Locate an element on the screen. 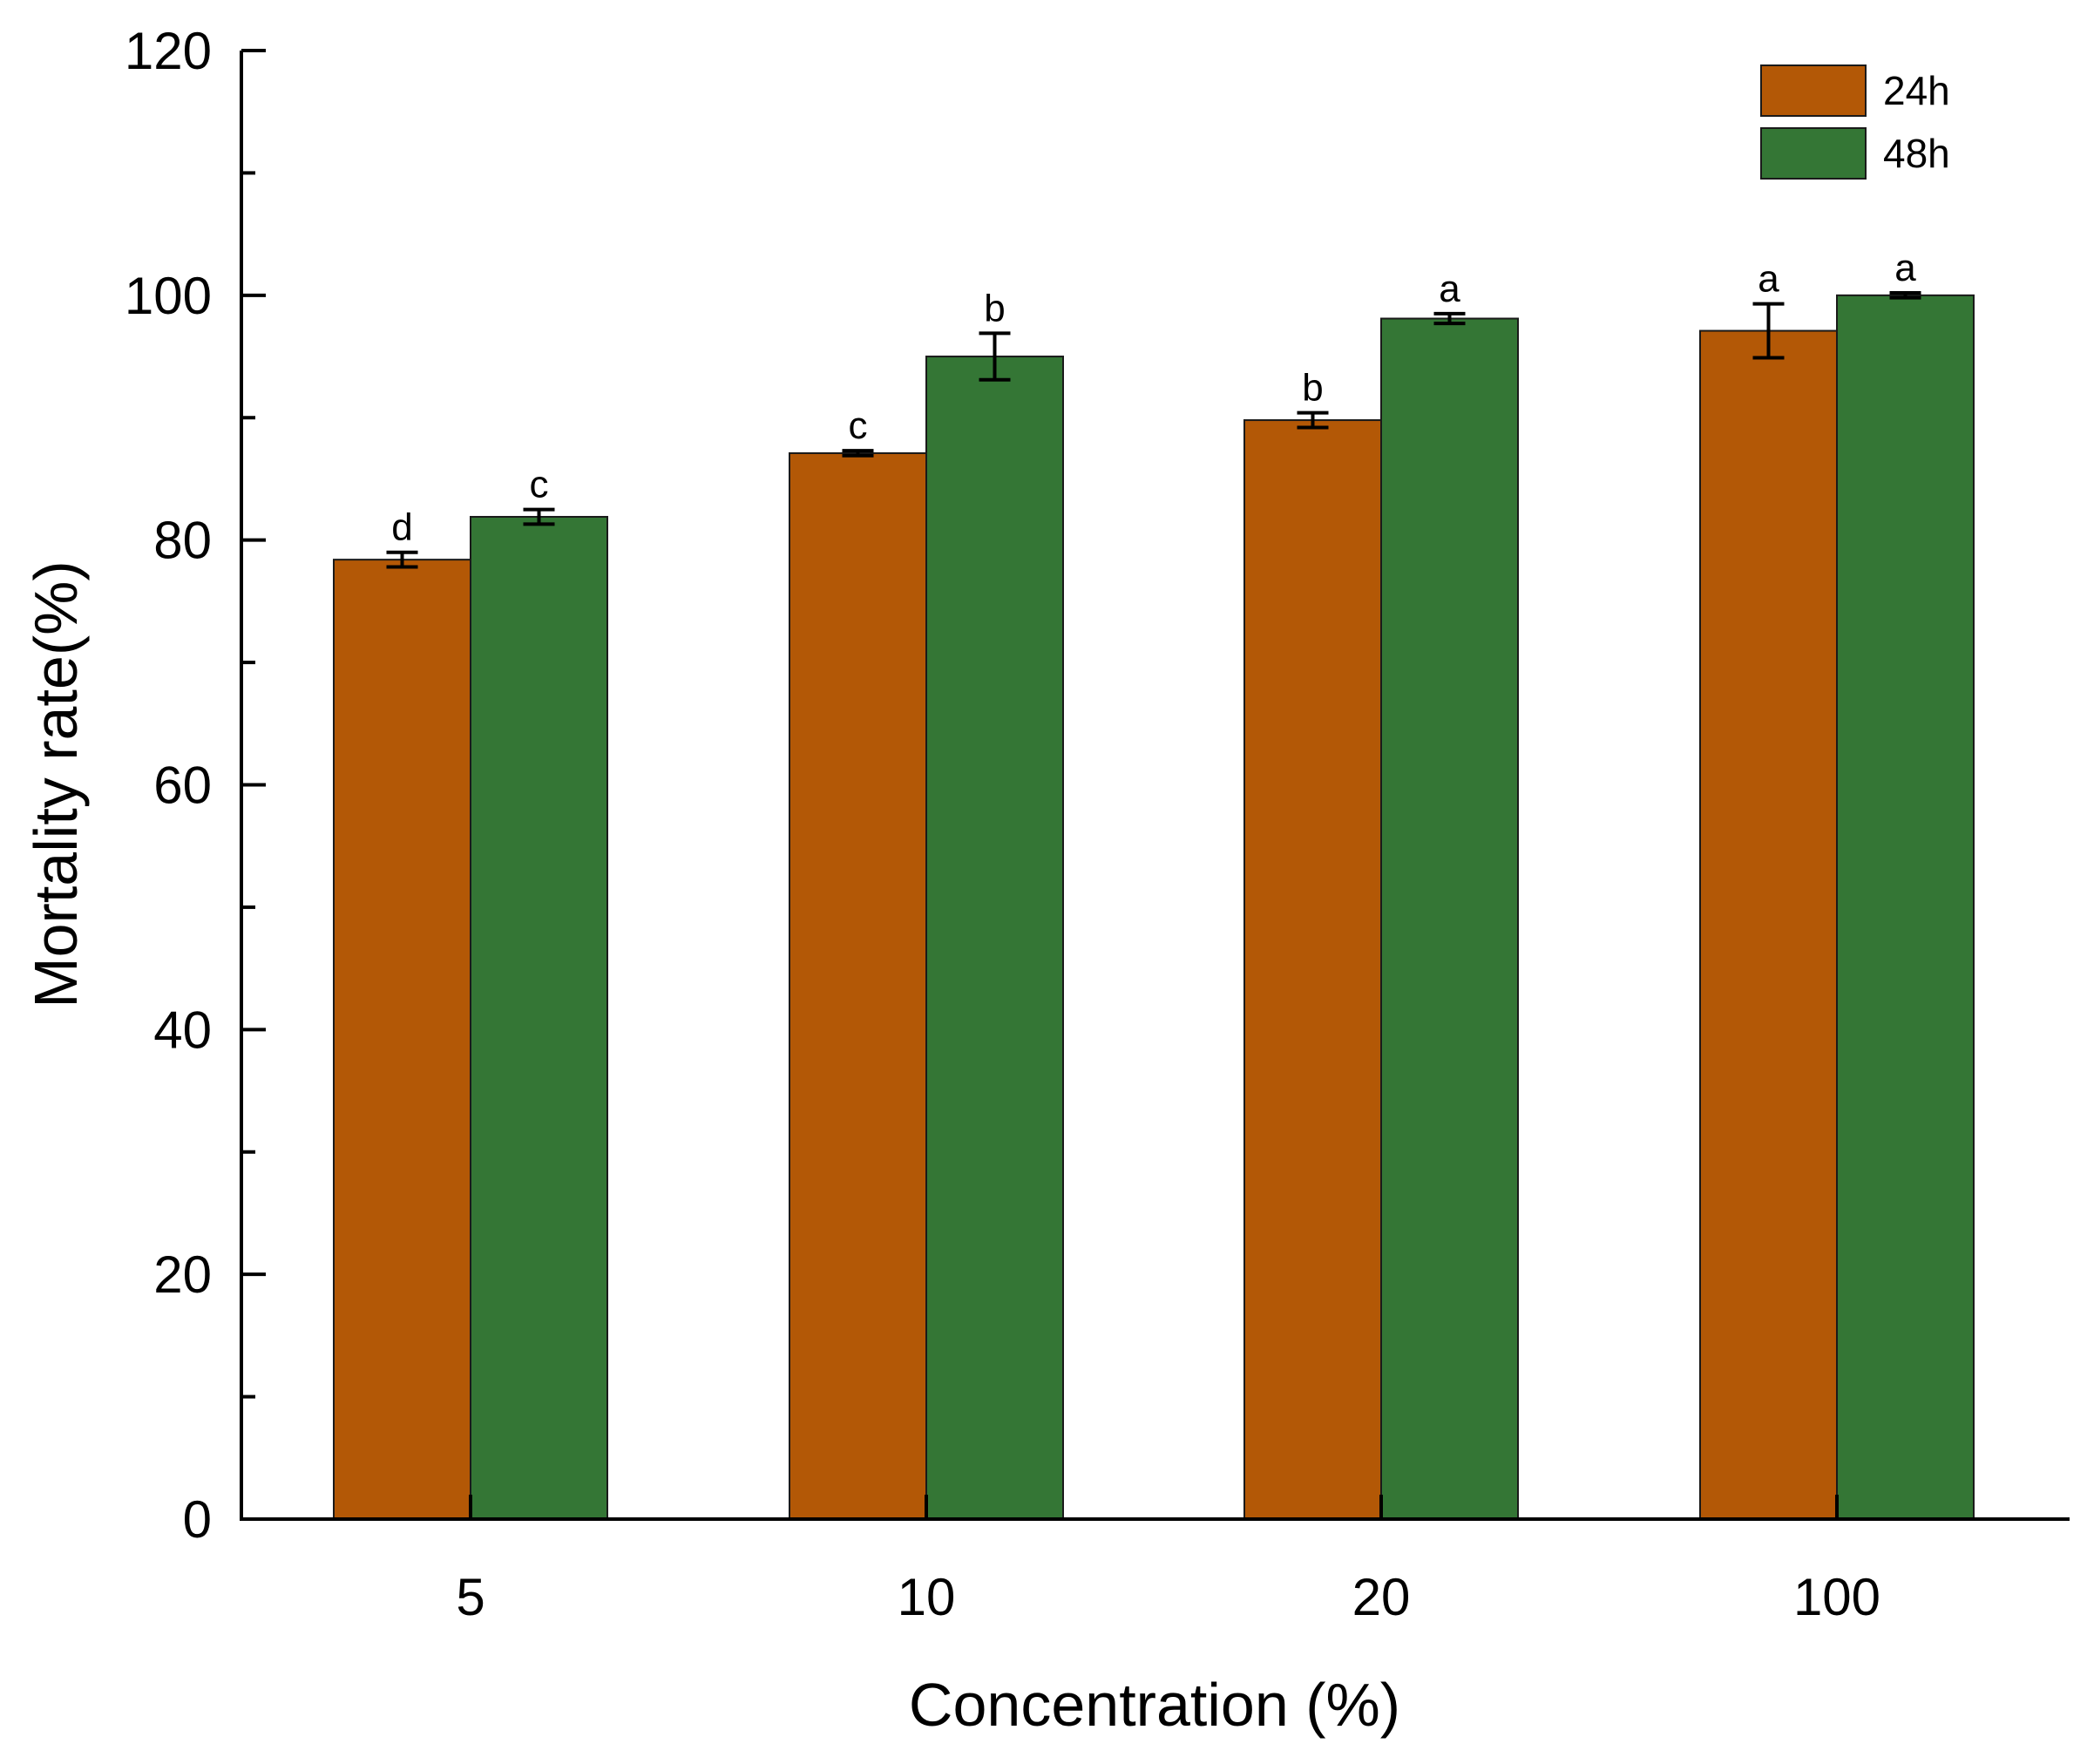 The width and height of the screenshot is (2087, 1764). legend-label-48h: 48h is located at coordinates (1916, 153).